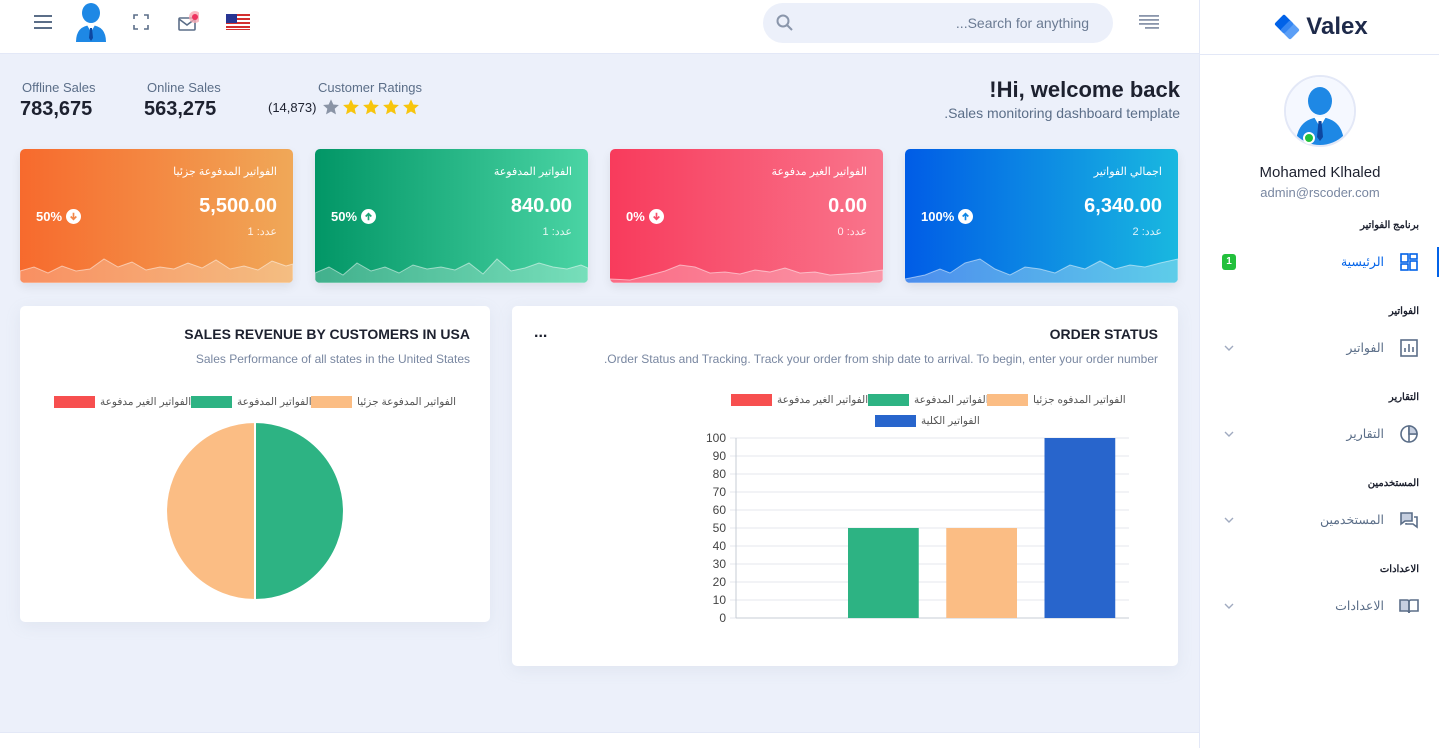 The height and width of the screenshot is (748, 1439). What do you see at coordinates (141, 22) in the screenshot?
I see `fullscreen-icon` at bounding box center [141, 22].